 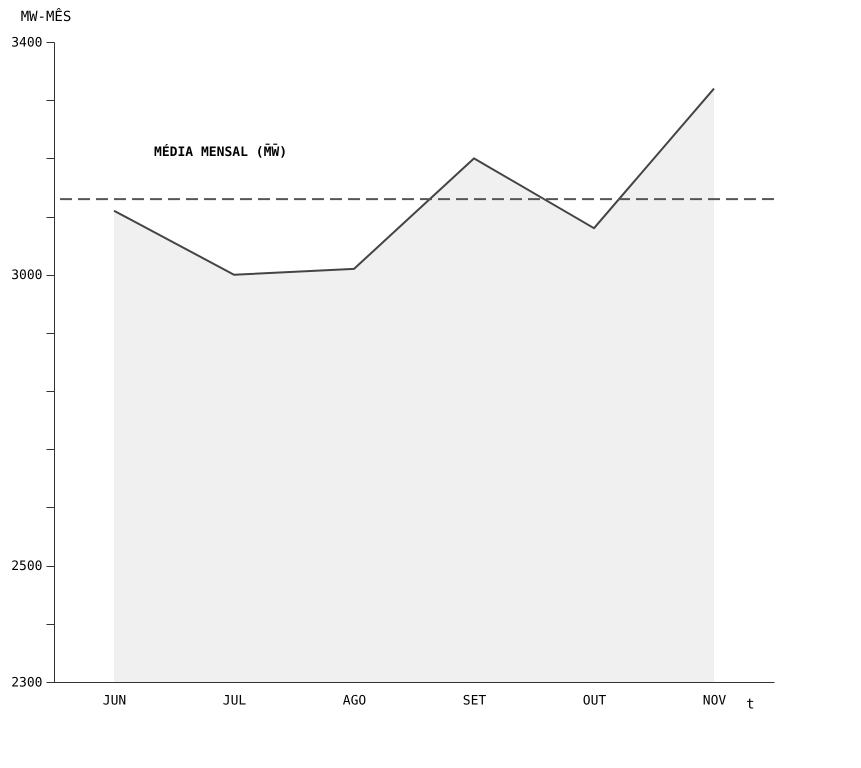 What do you see at coordinates (114, 701) in the screenshot?
I see `x-tick-label: JUN` at bounding box center [114, 701].